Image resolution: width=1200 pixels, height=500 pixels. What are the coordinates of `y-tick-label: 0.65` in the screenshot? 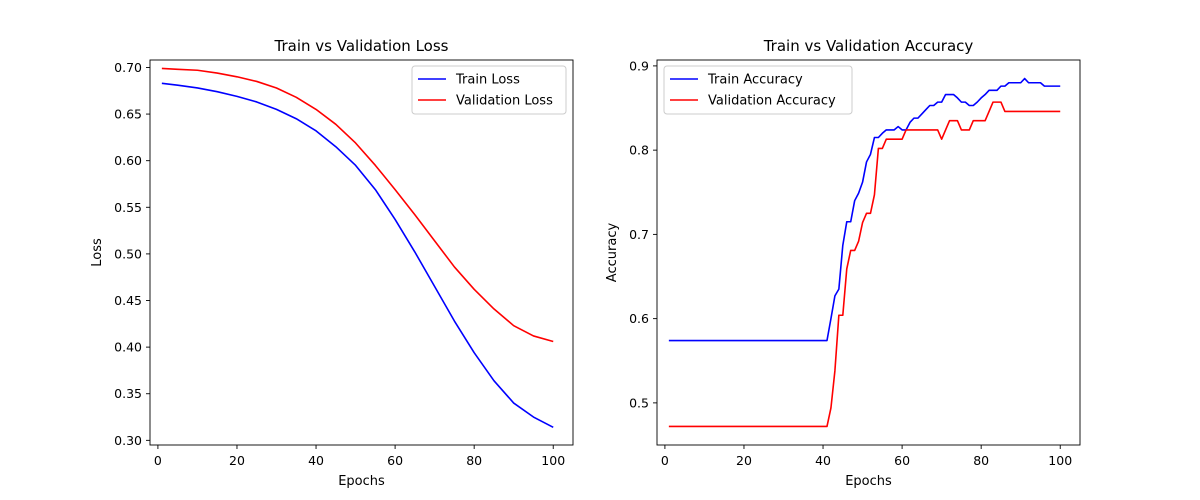 It's located at (128, 114).